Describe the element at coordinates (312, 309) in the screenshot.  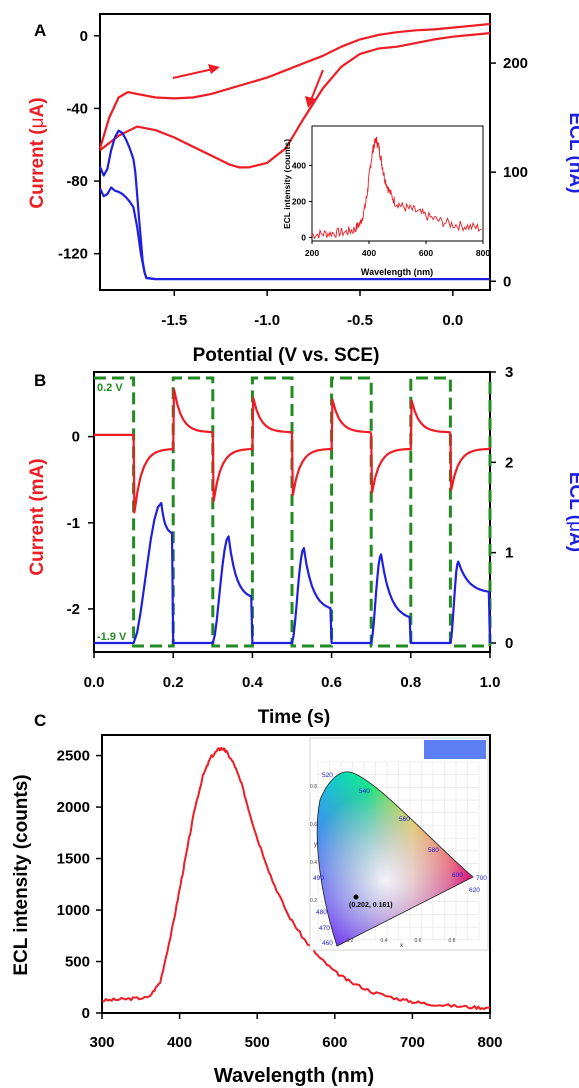
I see `panel-a-x-ticks: -1.5 -1.0 -0.5 0.0` at that location.